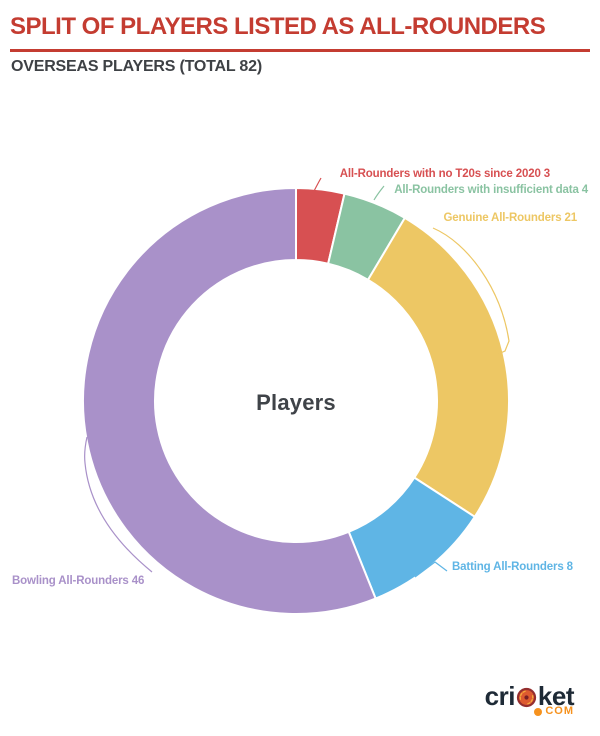 Image resolution: width=600 pixels, height=736 pixels. I want to click on logo-tld: COM, so click(554, 711).